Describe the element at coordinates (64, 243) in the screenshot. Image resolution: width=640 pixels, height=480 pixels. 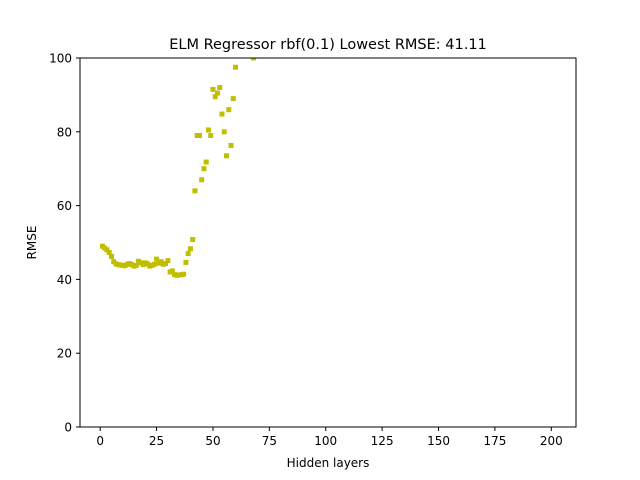
I see `y-axis-ticks: 0 20 40 60 80 100` at that location.